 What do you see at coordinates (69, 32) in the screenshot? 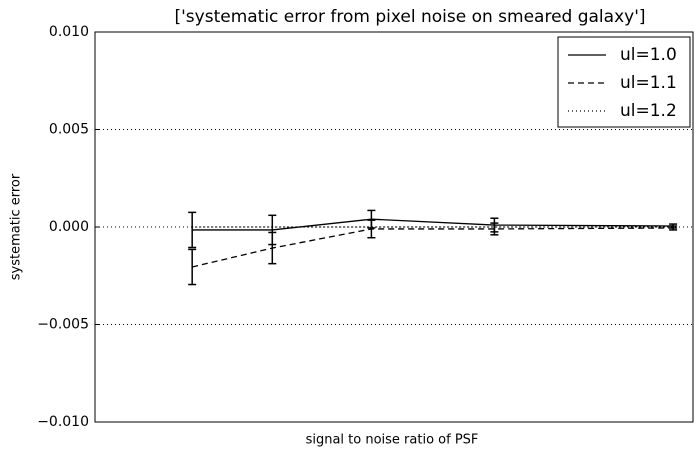
I see `y-tick-label: 0.010` at bounding box center [69, 32].